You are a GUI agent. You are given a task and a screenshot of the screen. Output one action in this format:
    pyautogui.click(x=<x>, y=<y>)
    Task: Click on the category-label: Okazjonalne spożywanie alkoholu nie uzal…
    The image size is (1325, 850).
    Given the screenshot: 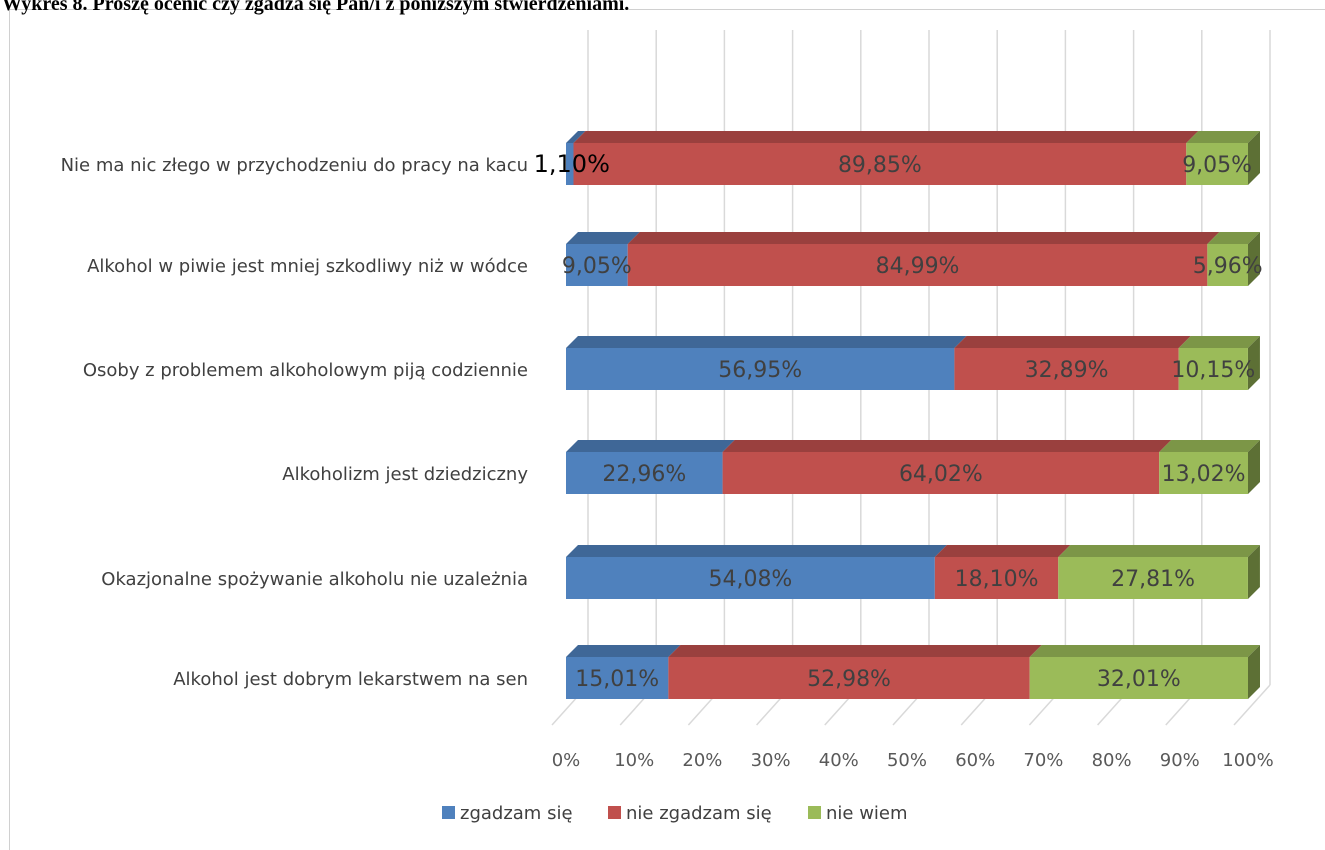 What is the action you would take?
    pyautogui.click(x=314, y=579)
    